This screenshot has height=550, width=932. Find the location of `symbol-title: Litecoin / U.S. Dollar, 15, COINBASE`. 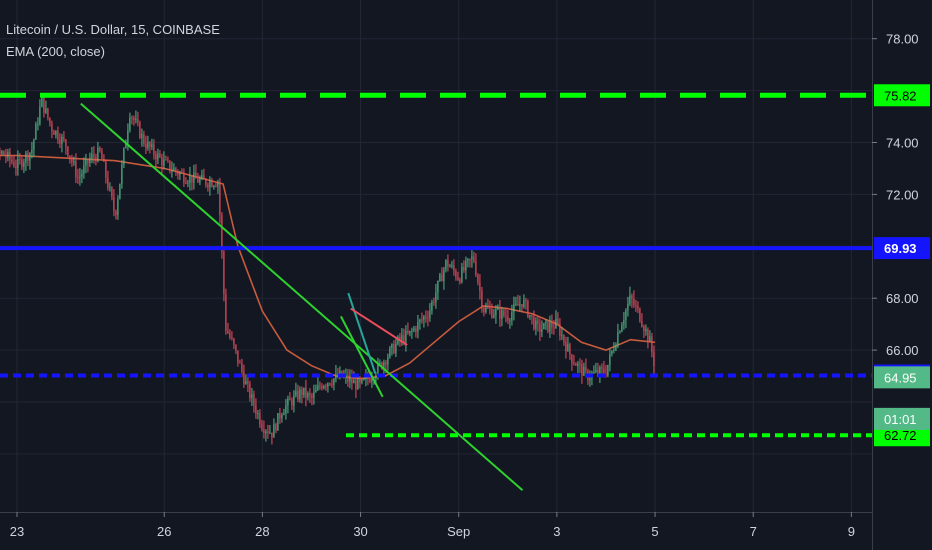

symbol-title: Litecoin / U.S. Dollar, 15, COINBASE is located at coordinates (113, 29).